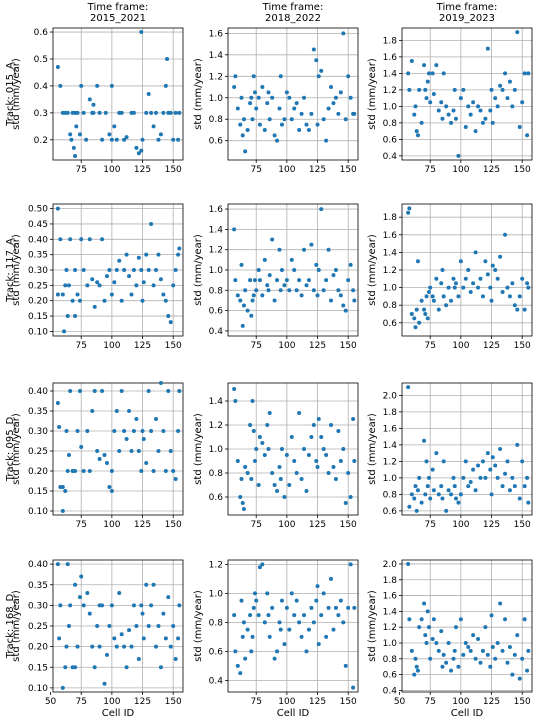 Image resolution: width=550 pixels, height=728 pixels. Describe the element at coordinates (38, 412) in the screenshot. I see `y-tick-label: 0.35` at that location.